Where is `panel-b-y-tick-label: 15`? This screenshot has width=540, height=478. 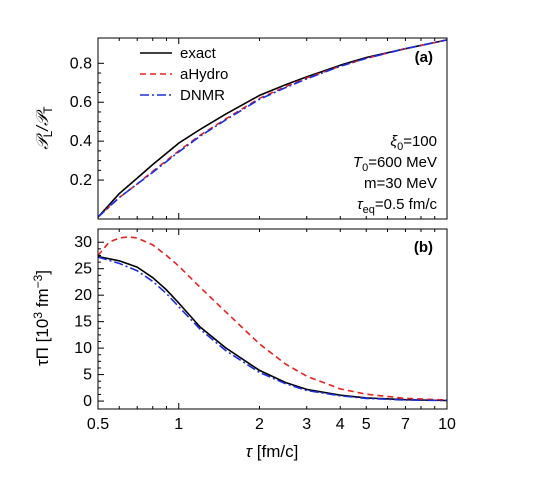 panel-b-y-tick-label: 15 is located at coordinates (83, 322).